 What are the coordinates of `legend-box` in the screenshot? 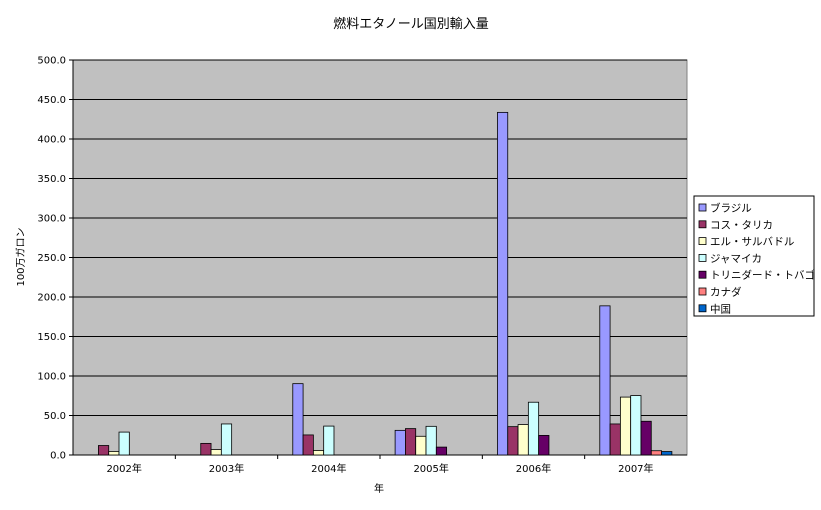 It's located at (754, 256).